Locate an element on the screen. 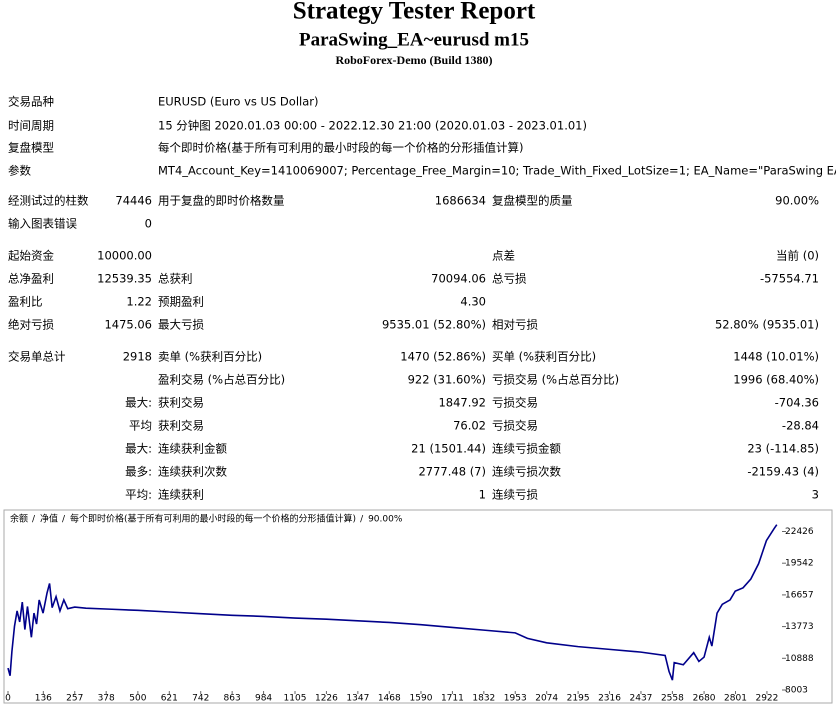 This screenshot has height=704, width=836. cell-label2: 连续获利次数 is located at coordinates (192, 472).